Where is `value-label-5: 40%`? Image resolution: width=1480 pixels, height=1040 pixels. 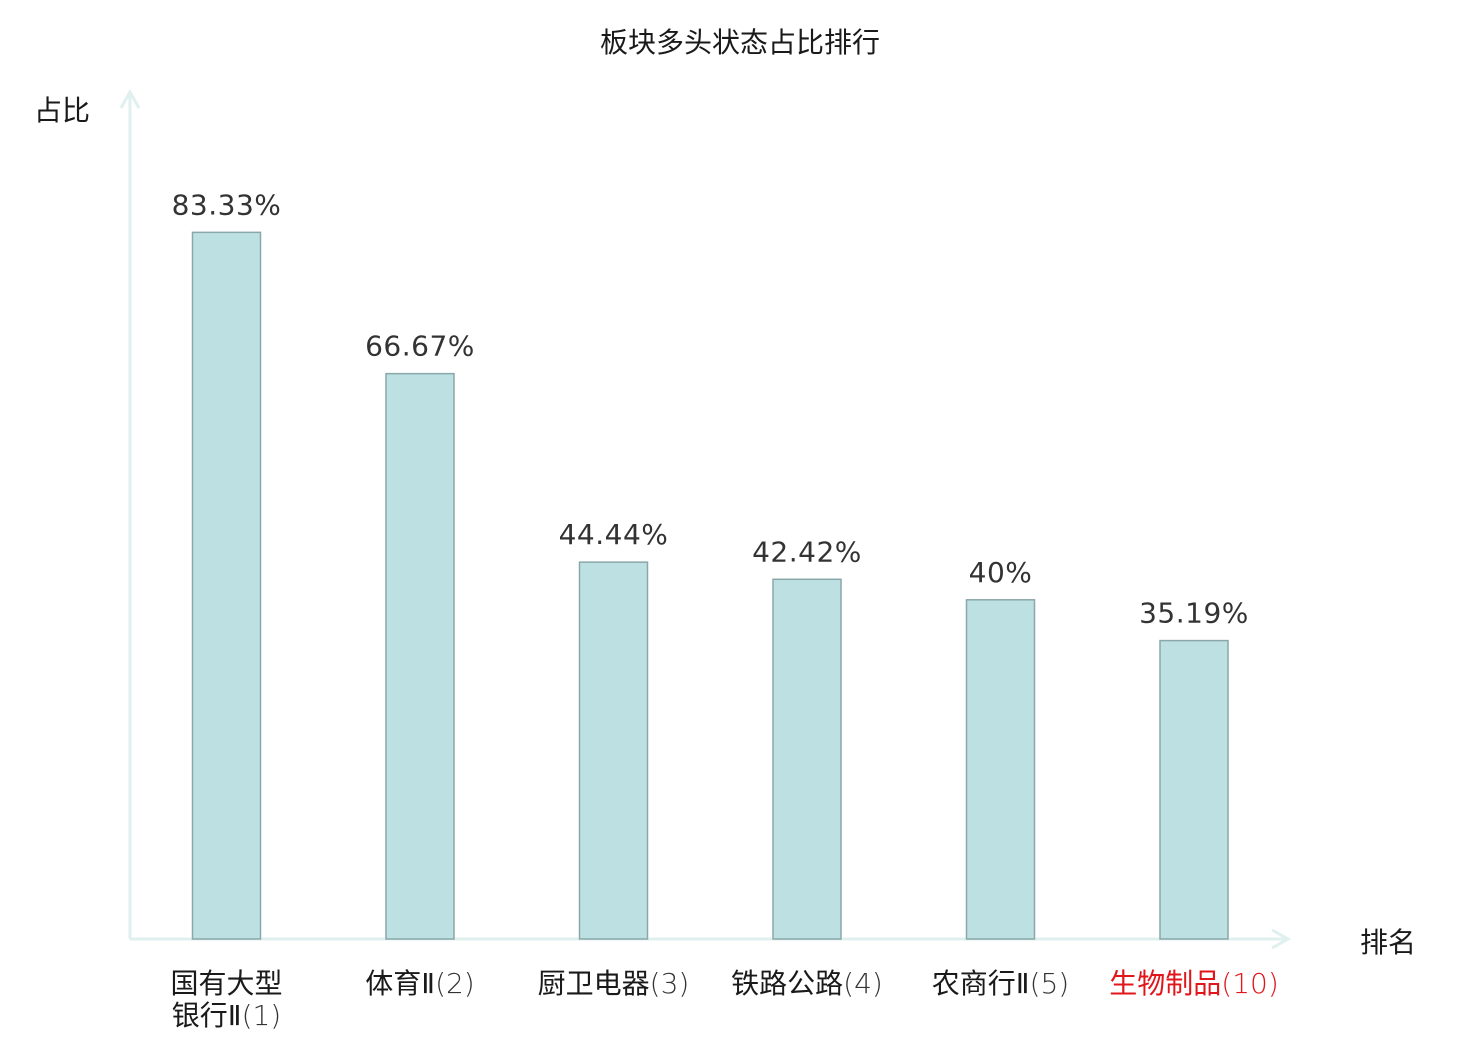 value-label-5: 40% is located at coordinates (1001, 572).